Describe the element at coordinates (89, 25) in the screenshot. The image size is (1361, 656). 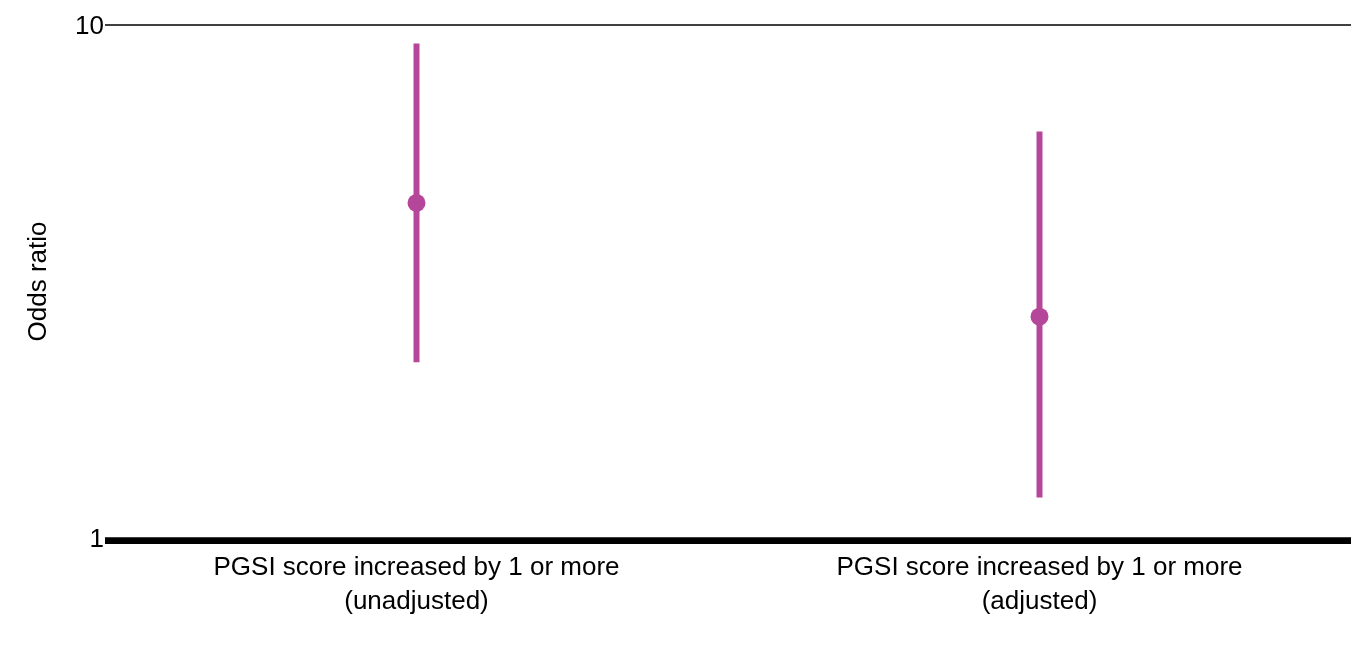
I see `y-tick-label: 10` at that location.